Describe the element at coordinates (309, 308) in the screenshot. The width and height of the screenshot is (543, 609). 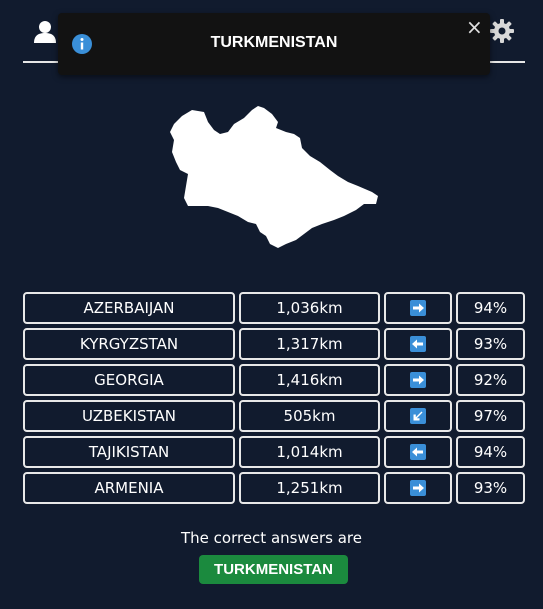
I see `guess-distance: 1,036km` at that location.